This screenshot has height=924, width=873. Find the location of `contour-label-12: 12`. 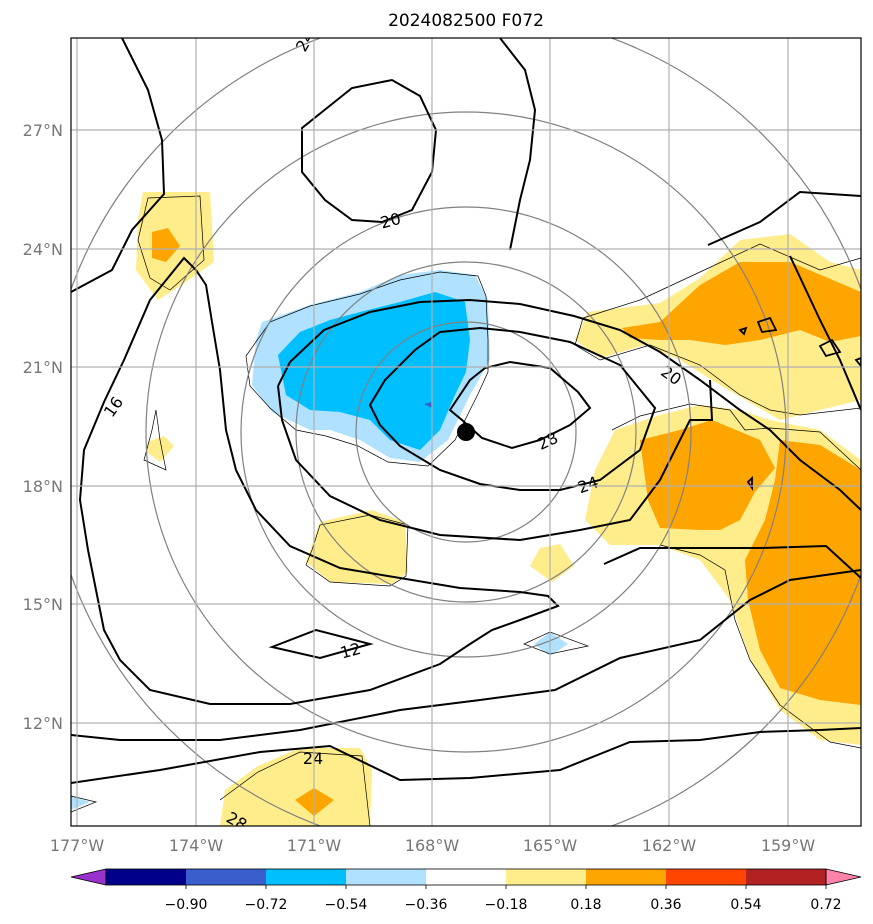

contour-label-12: 12 is located at coordinates (350, 651).